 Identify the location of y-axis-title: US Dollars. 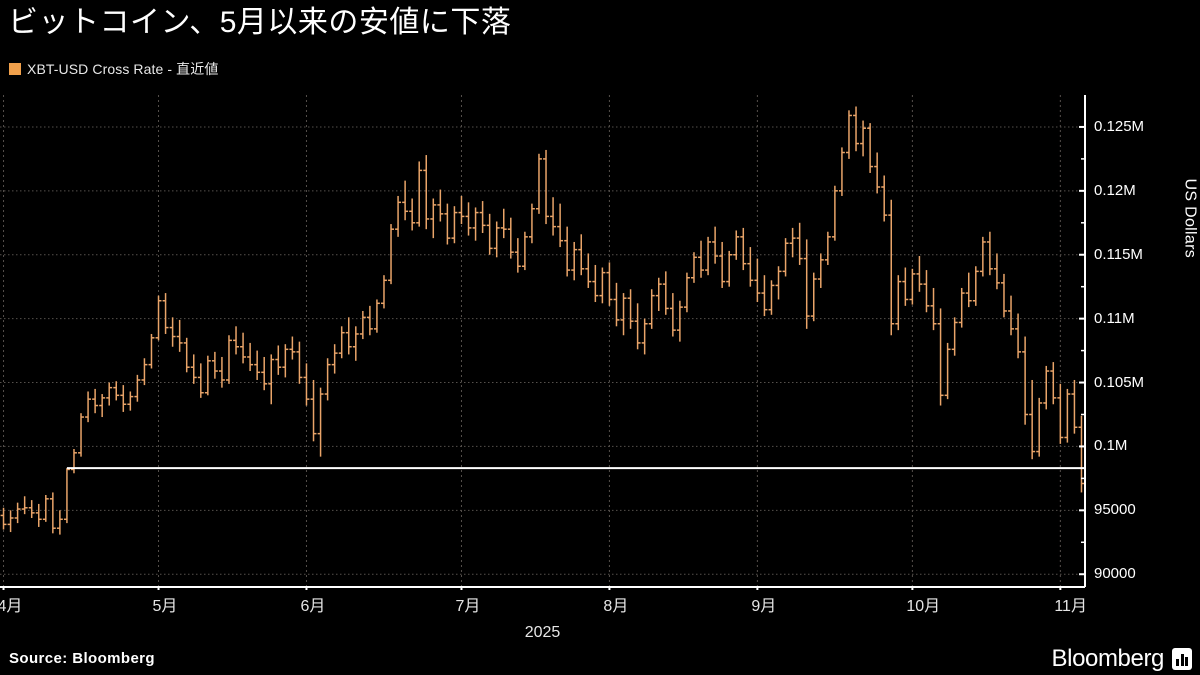
(1189, 218).